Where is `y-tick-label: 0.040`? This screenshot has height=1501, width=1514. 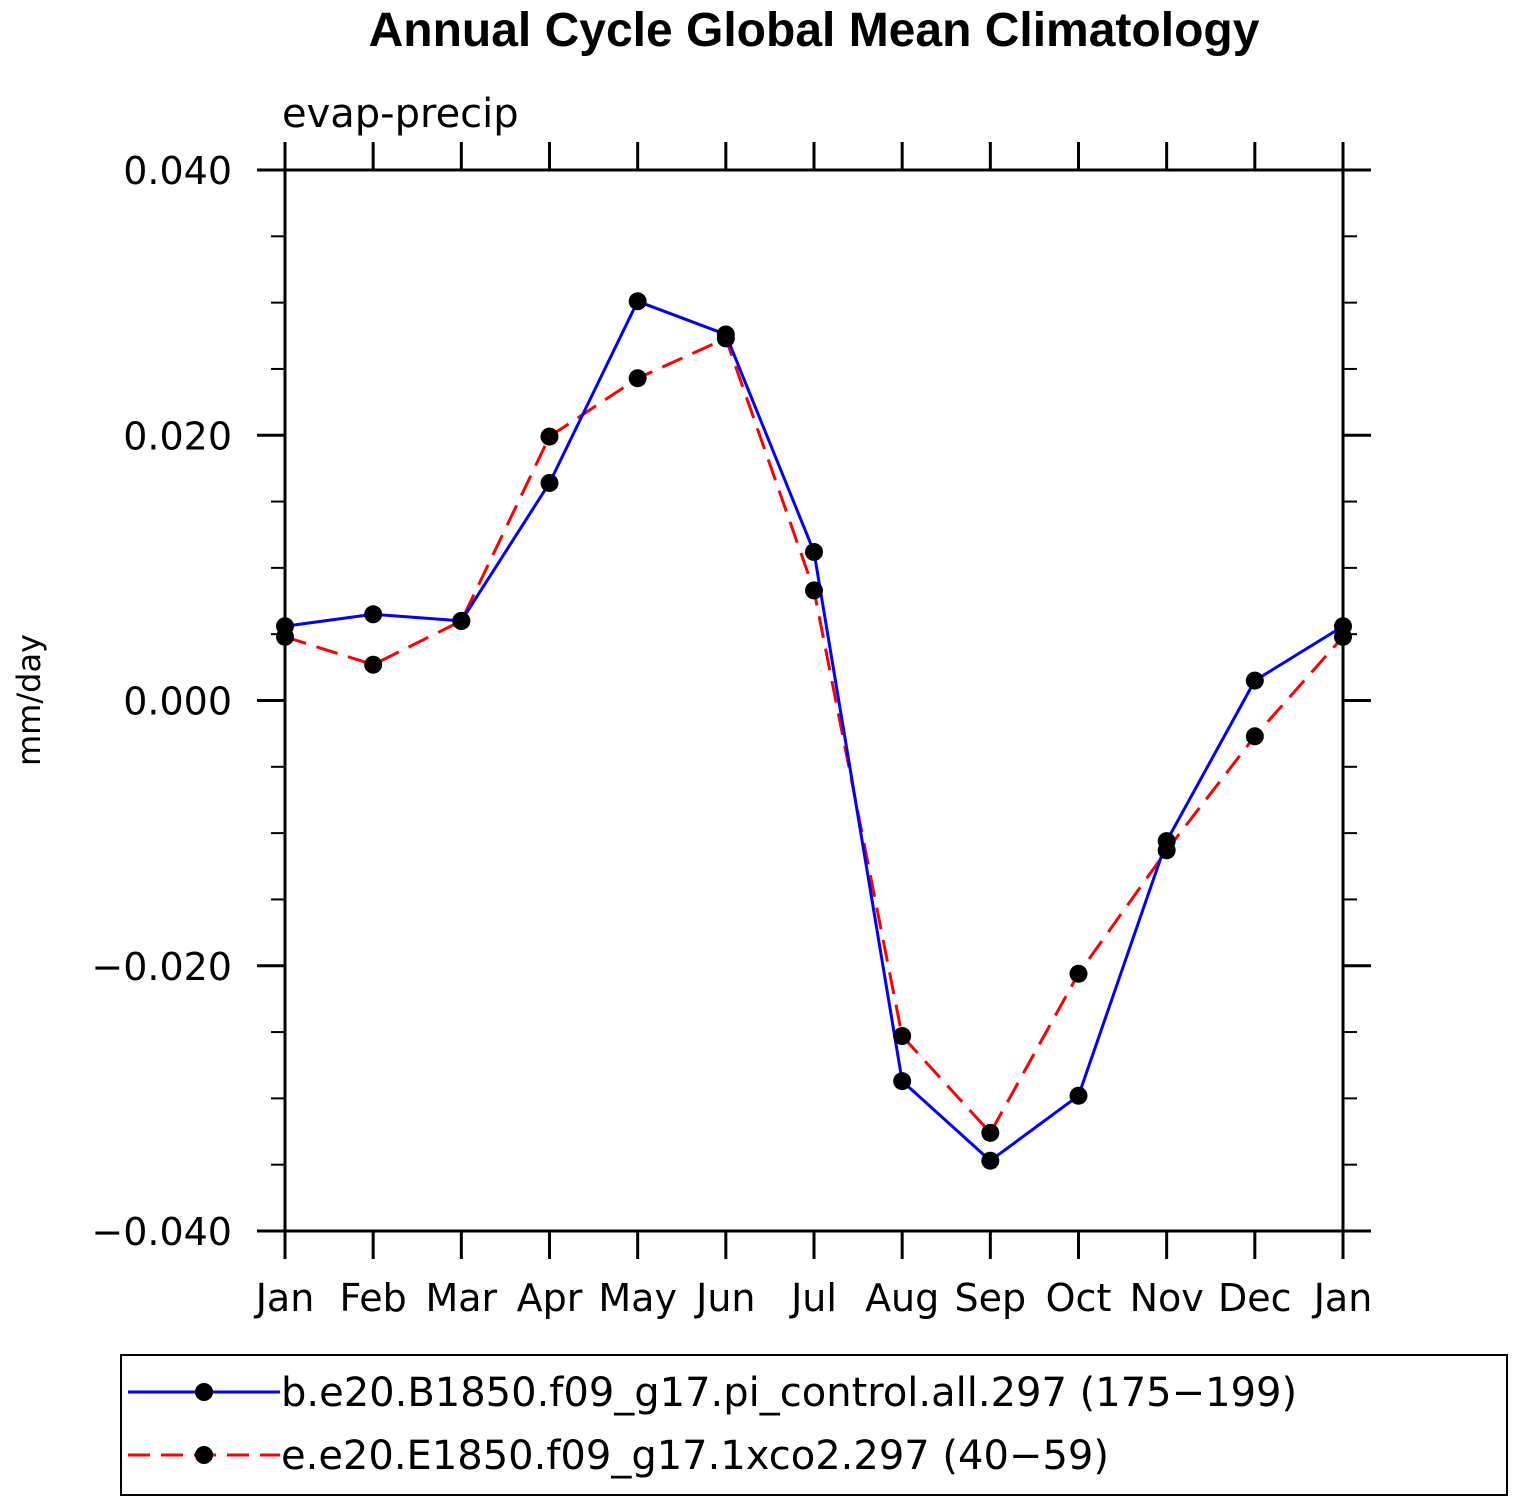 y-tick-label: 0.040 is located at coordinates (177, 171).